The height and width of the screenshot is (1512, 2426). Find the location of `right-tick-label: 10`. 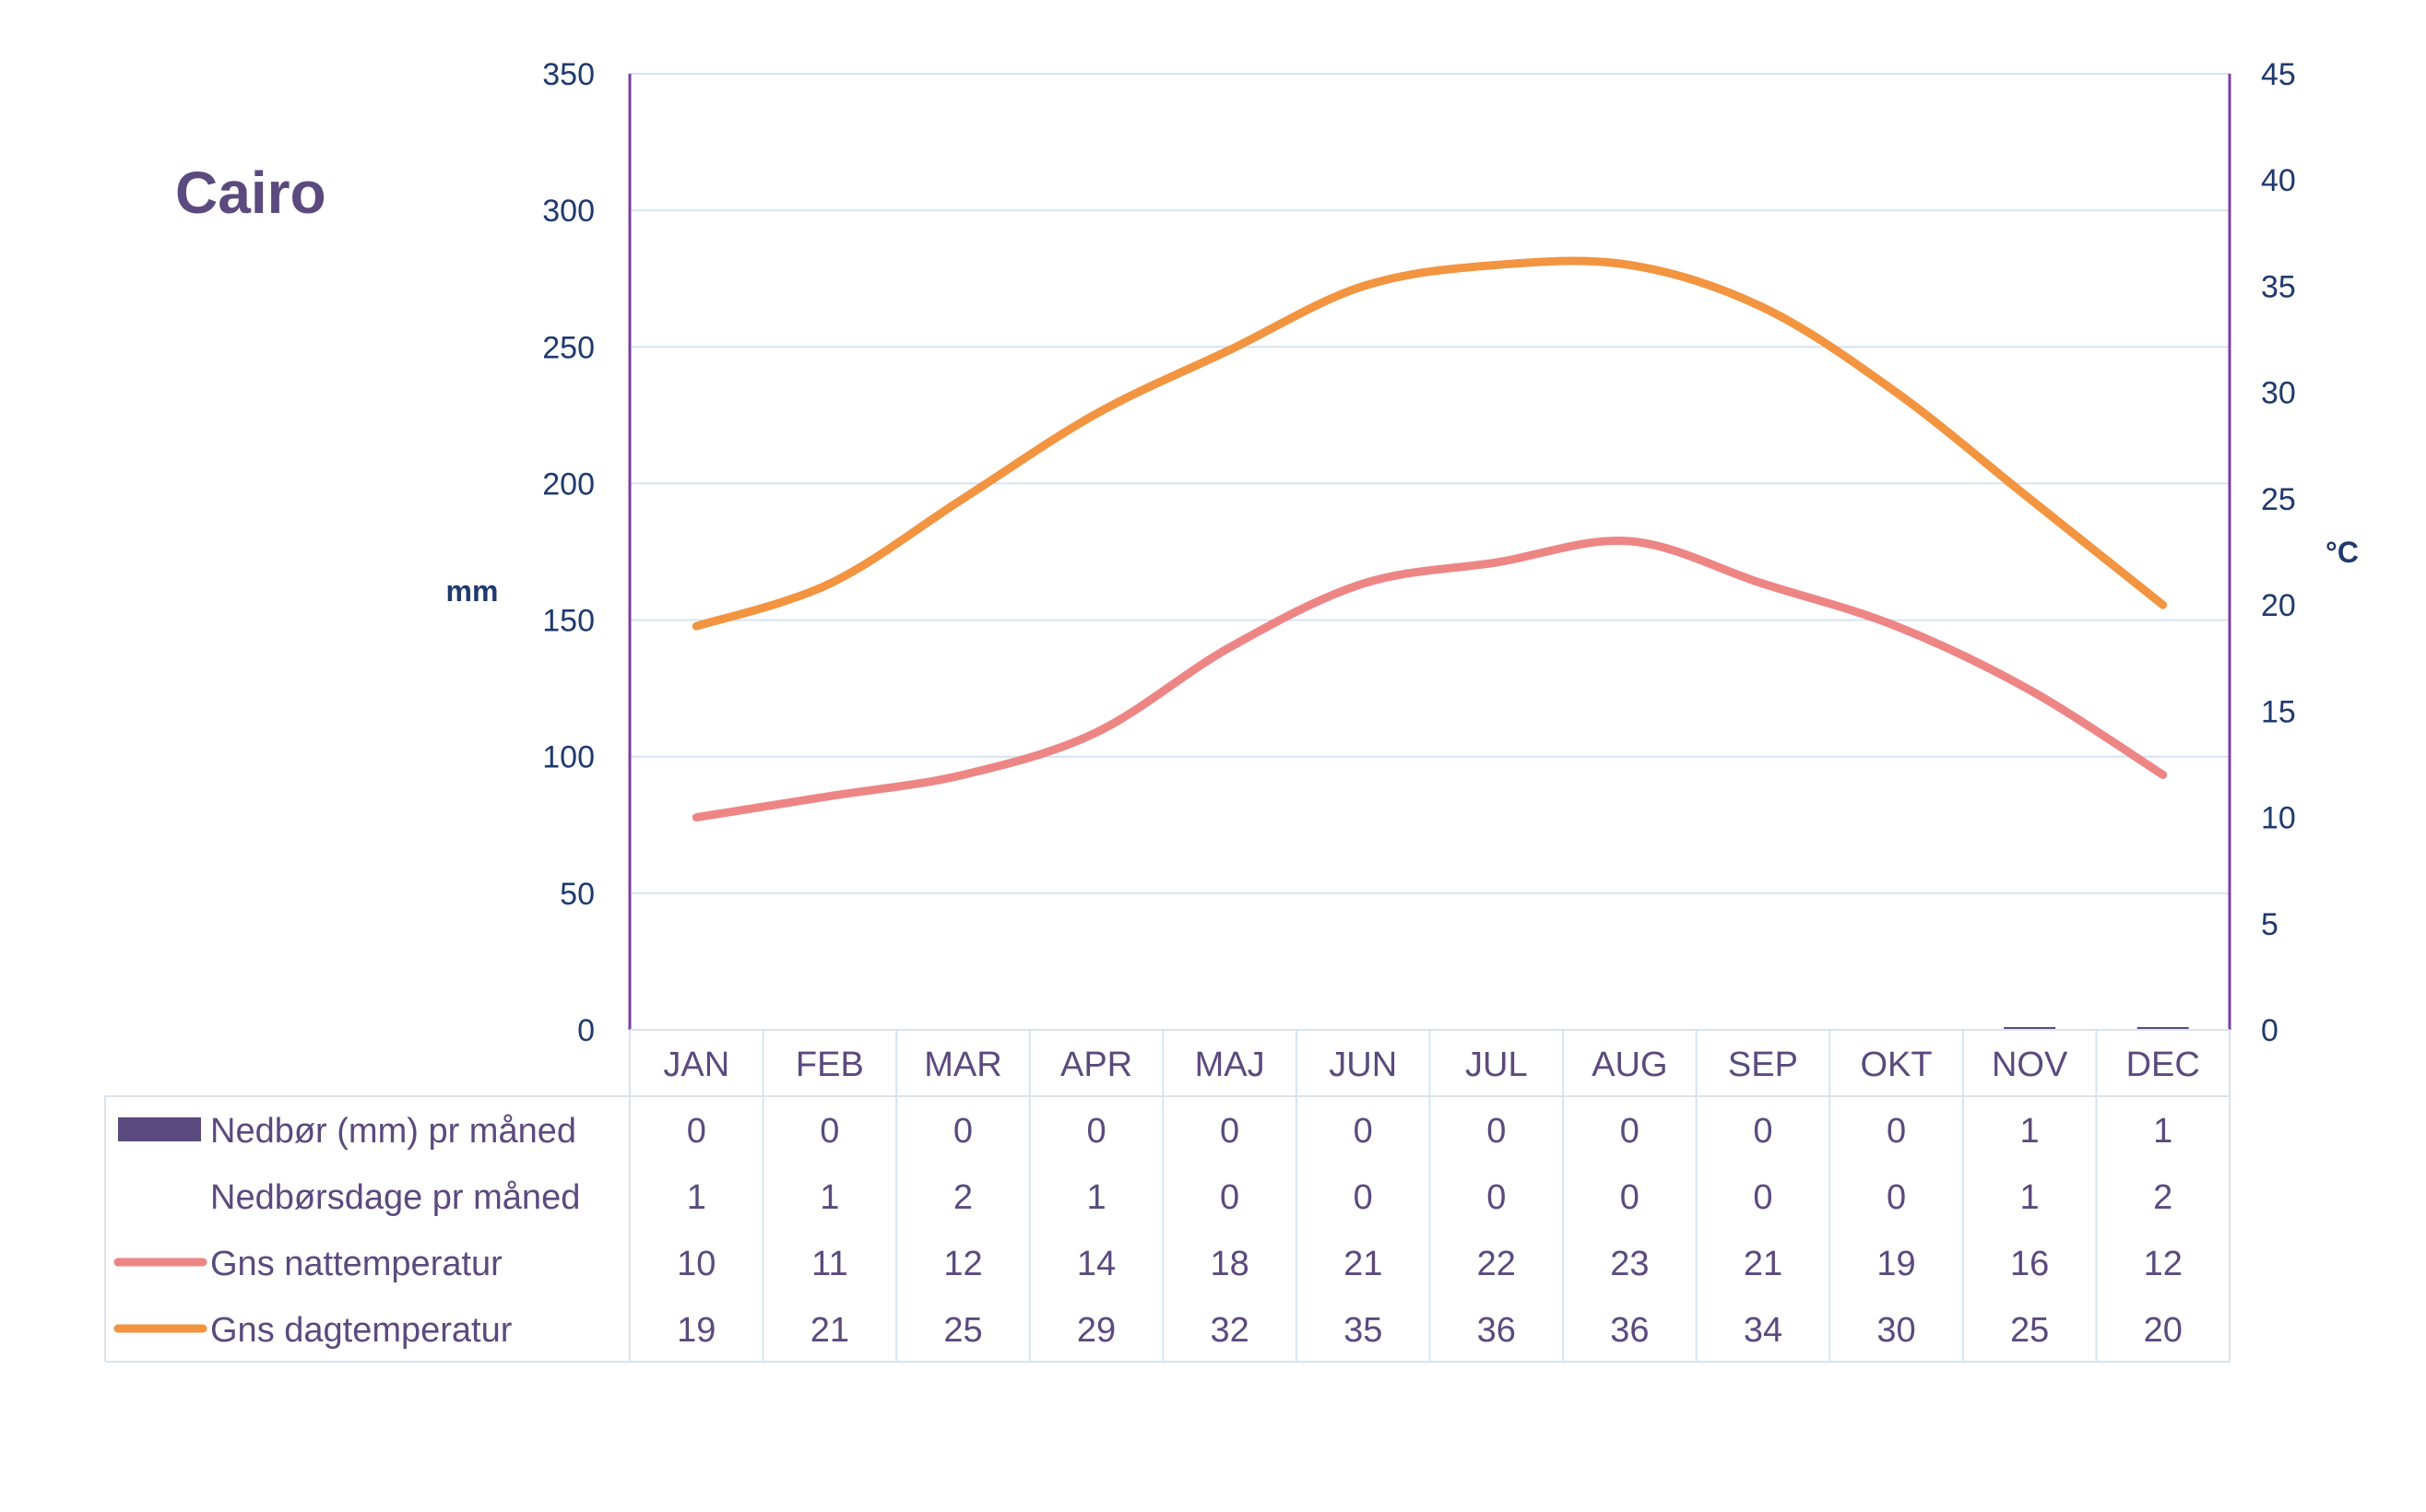

right-tick-label: 10 is located at coordinates (2278, 818).